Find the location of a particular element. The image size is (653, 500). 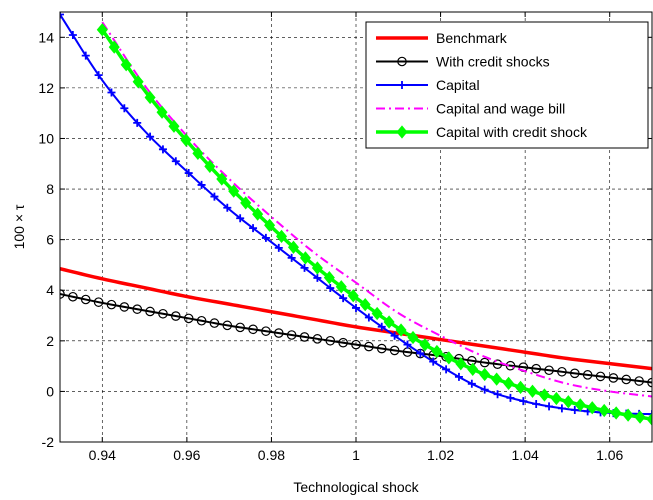

y-tick-label: 6 is located at coordinates (50, 240).